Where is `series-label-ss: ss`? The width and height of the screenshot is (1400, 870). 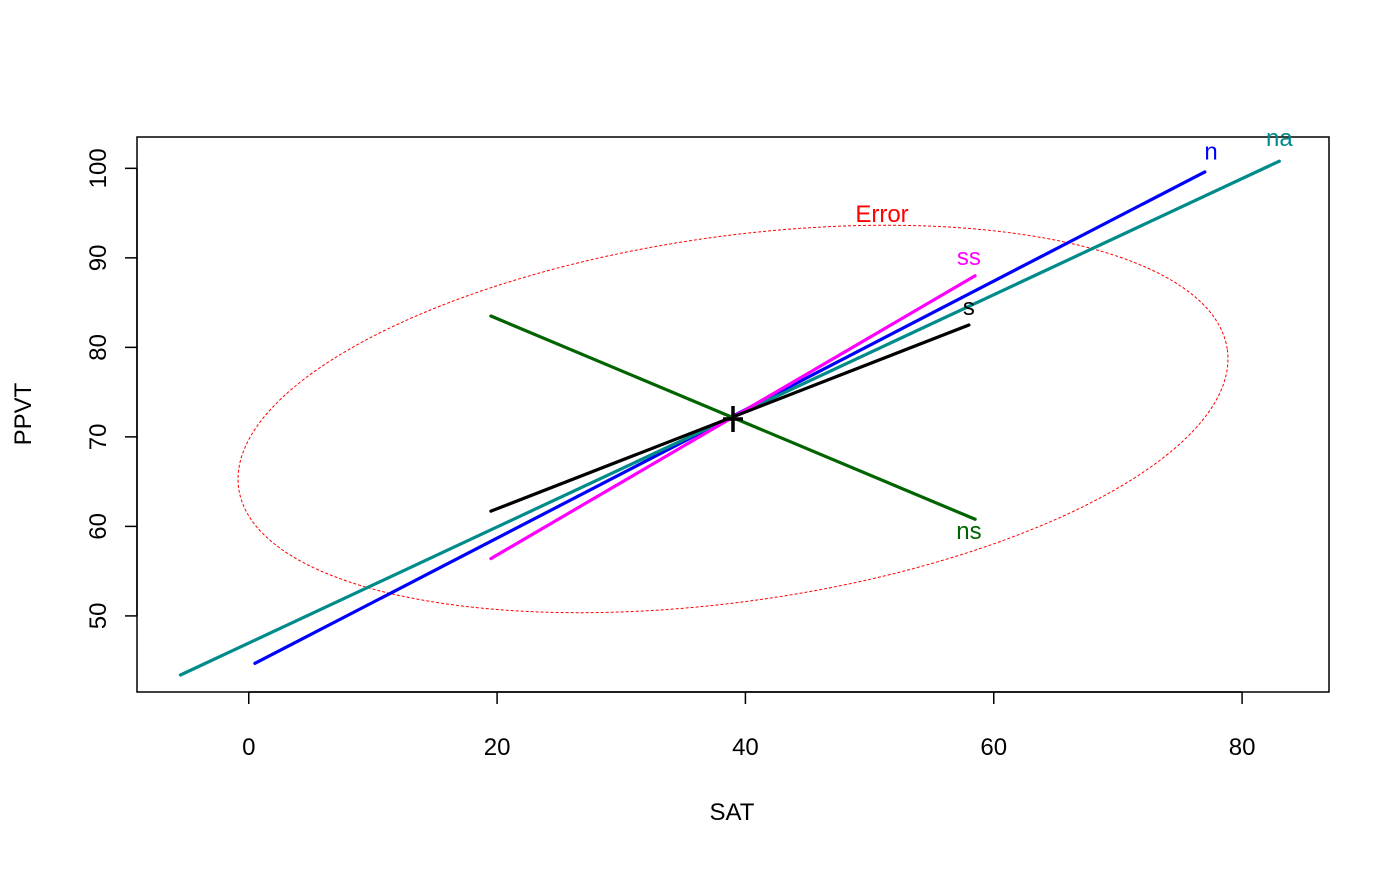 series-label-ss: ss is located at coordinates (969, 257).